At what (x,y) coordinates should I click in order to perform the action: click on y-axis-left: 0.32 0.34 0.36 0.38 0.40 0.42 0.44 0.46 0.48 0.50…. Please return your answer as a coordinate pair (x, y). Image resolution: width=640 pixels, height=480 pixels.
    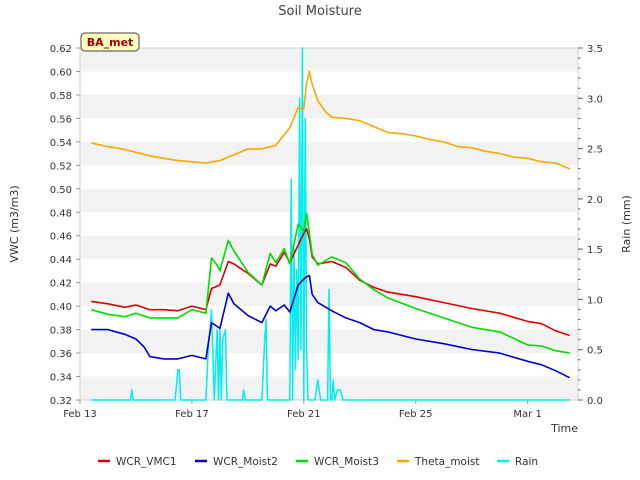
    Looking at the image, I should click on (65, 225).